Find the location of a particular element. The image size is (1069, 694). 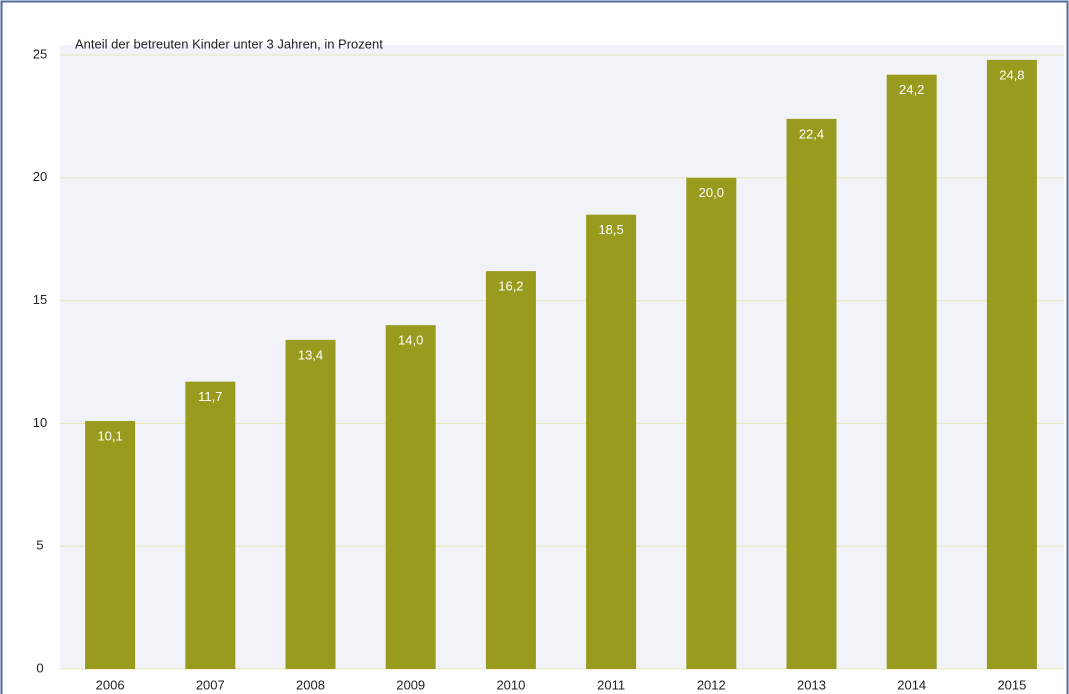

value-label: 24,2 is located at coordinates (911, 89).